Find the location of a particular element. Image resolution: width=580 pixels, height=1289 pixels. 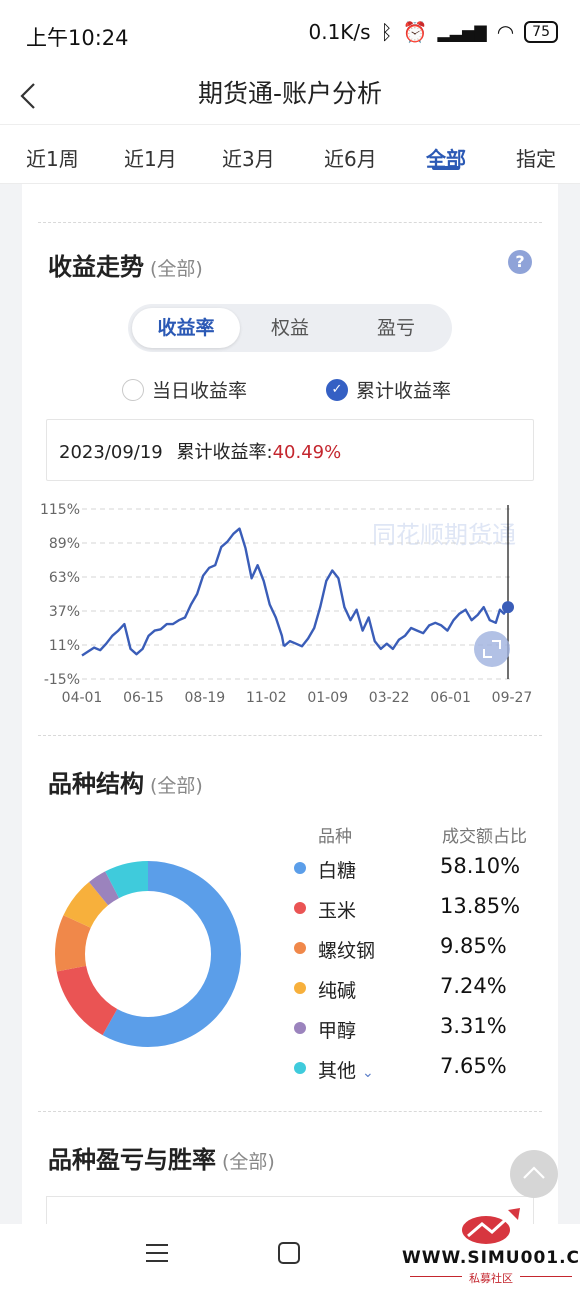

legend-share: 3.31% is located at coordinates (473, 1026).